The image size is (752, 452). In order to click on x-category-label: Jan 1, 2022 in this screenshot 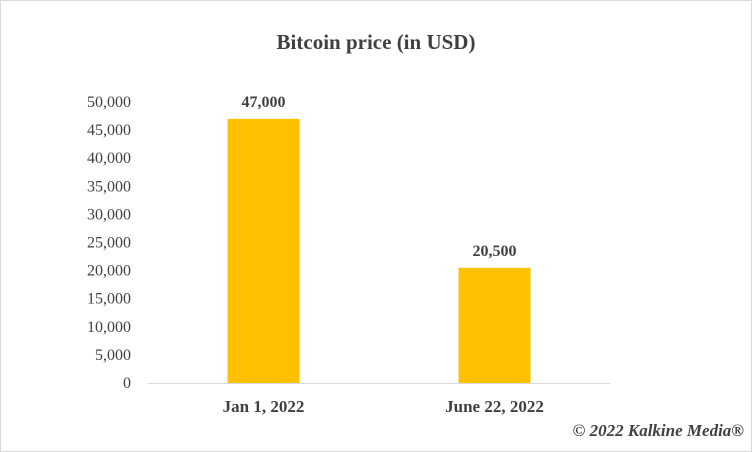, I will do `click(264, 406)`.